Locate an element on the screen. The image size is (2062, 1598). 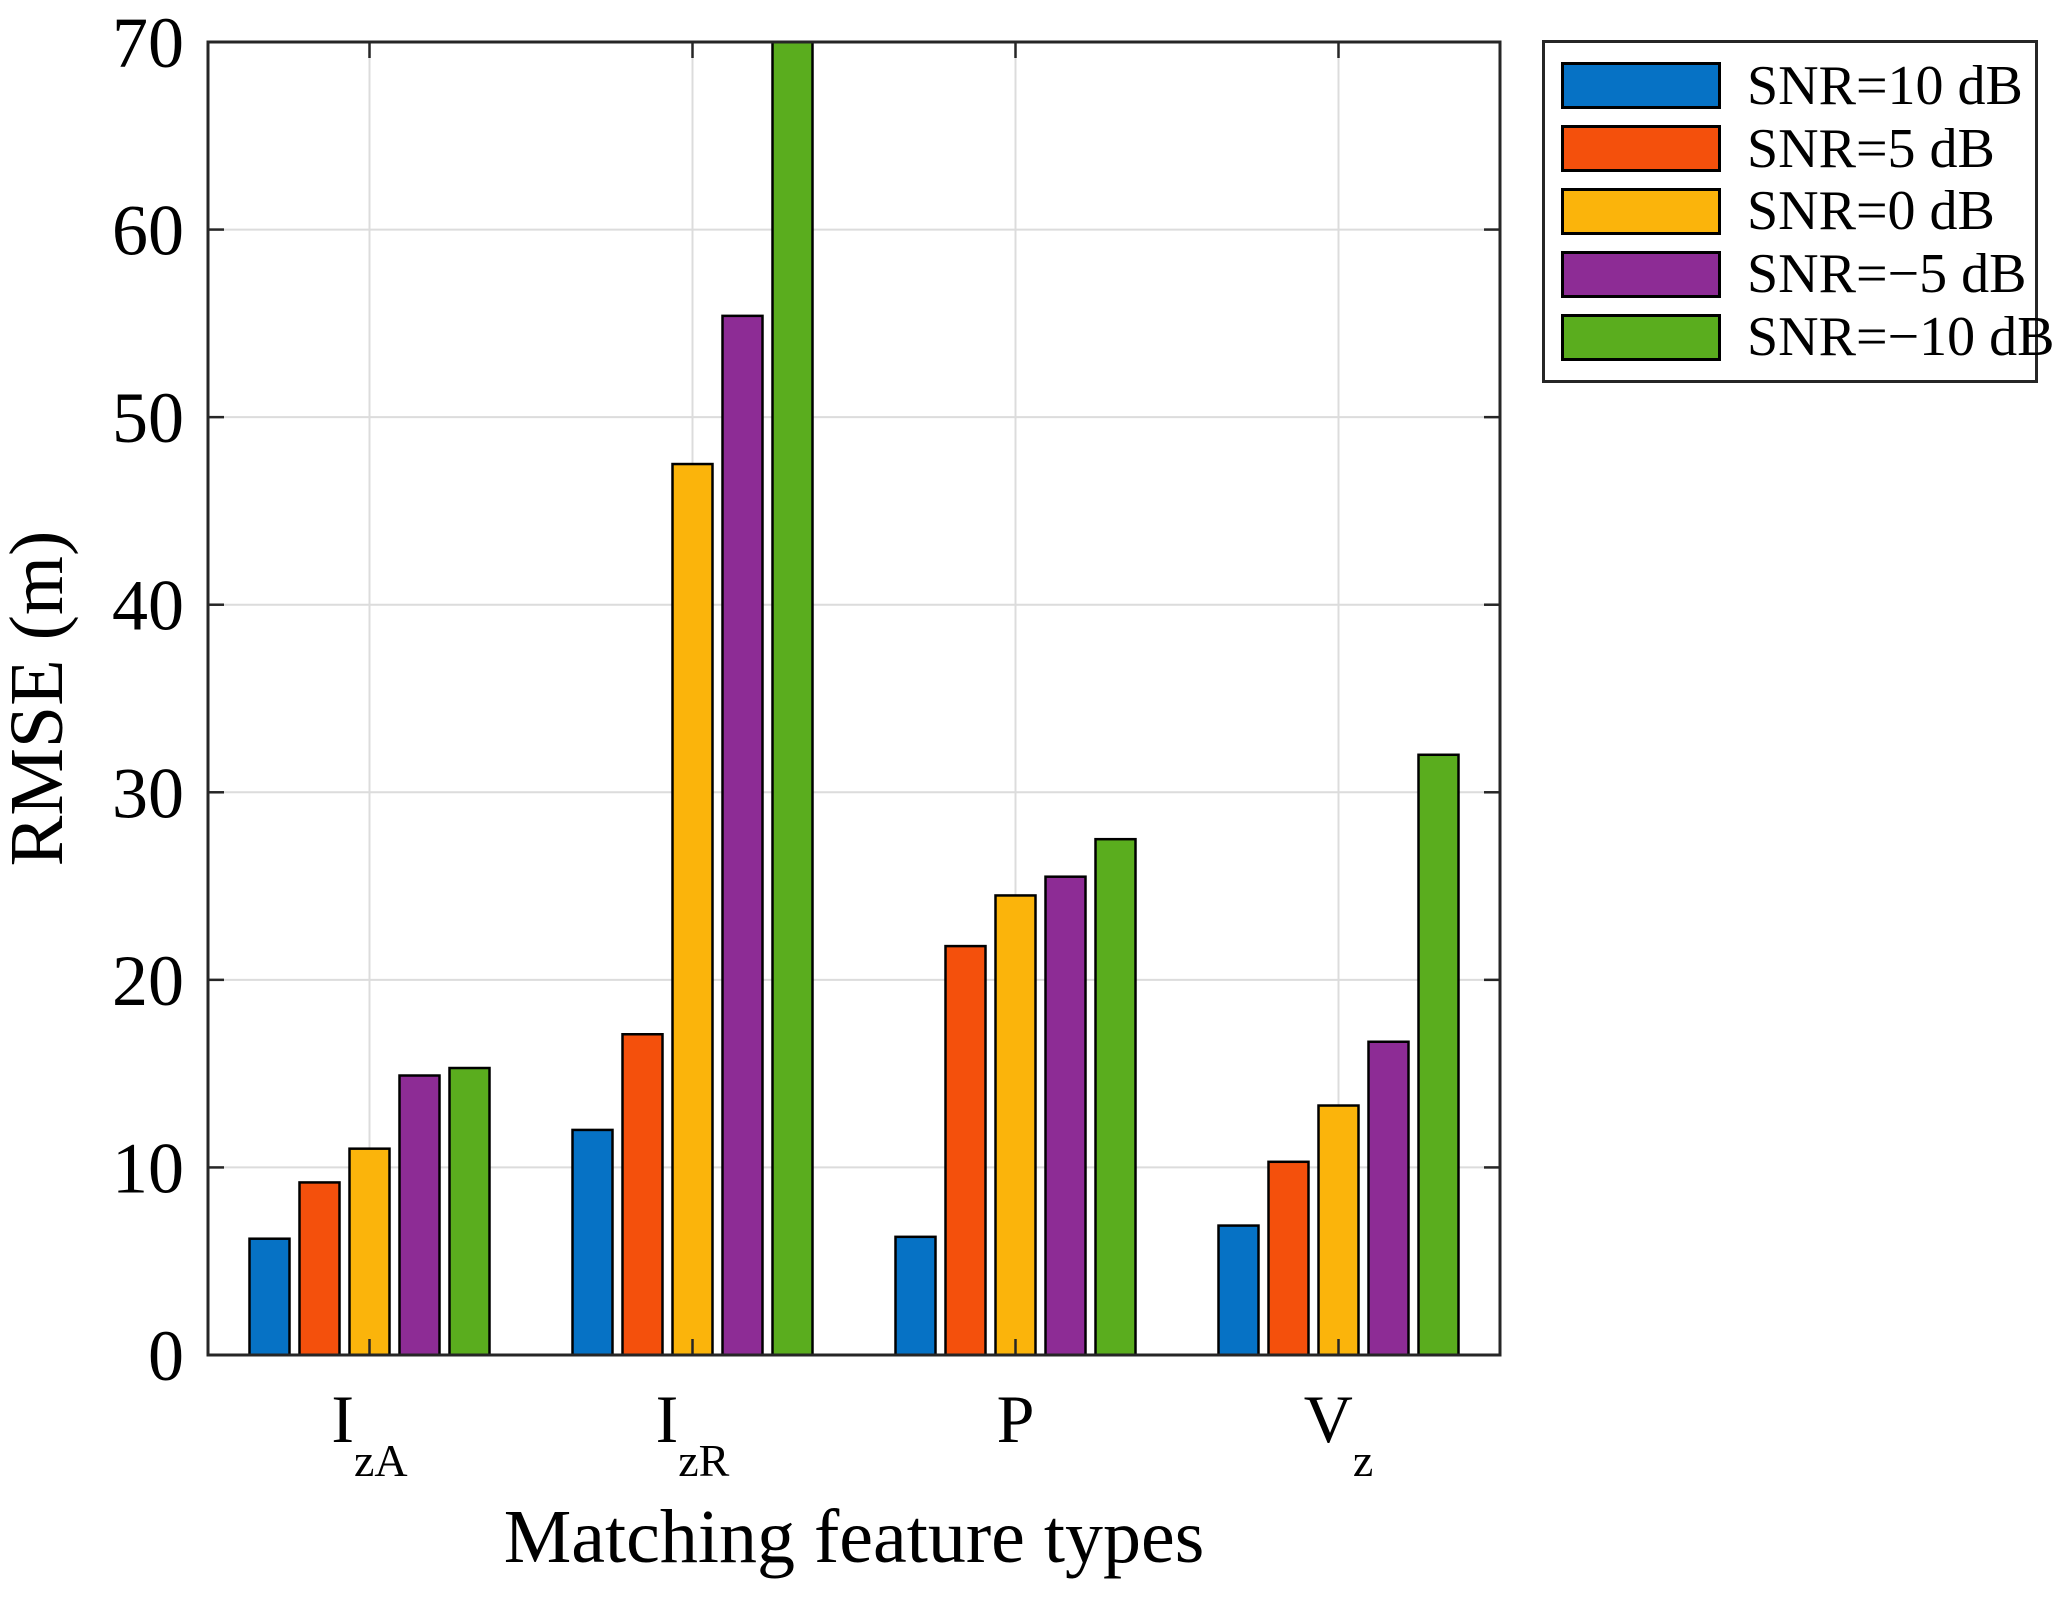
bar-P-series3 is located at coordinates (1065, 1116).